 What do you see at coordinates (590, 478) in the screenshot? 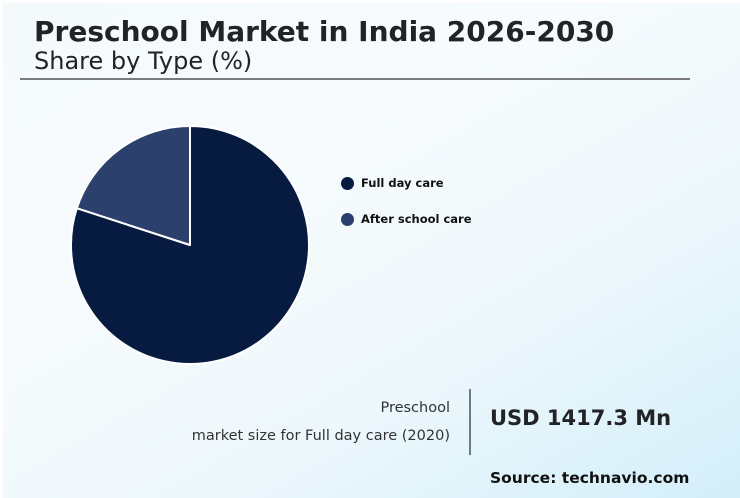
I see `source-credit: Source: technavio.com` at bounding box center [590, 478].